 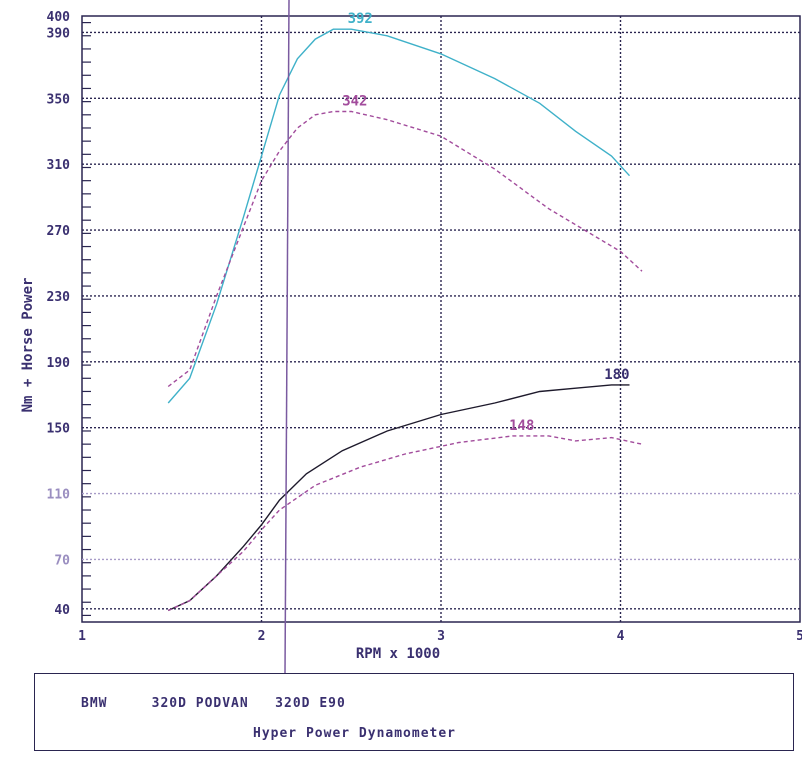 I want to click on data-label: 342, so click(x=354, y=102).